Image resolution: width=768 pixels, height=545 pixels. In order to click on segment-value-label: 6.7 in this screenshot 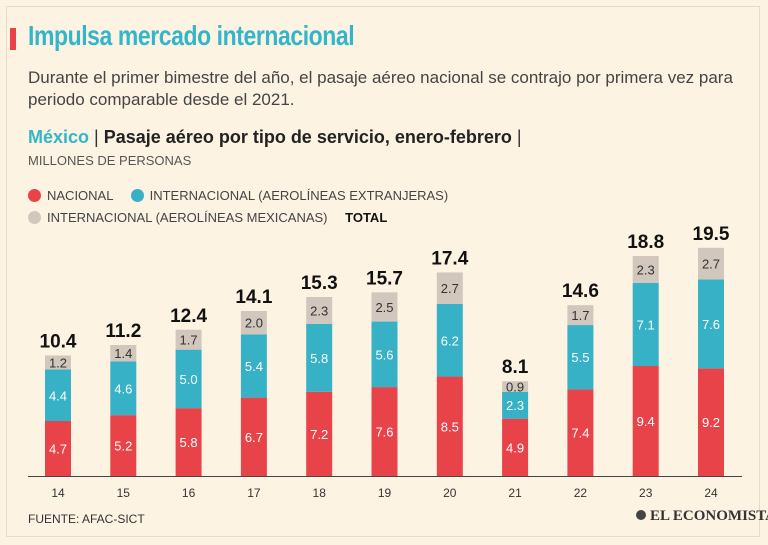, I will do `click(254, 437)`.